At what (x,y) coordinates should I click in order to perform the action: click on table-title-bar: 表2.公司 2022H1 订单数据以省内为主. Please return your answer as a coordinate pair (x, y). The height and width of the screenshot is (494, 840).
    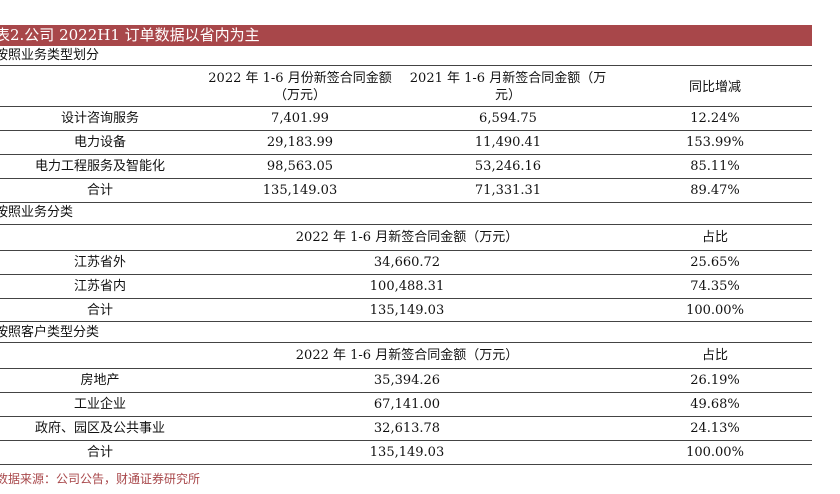
    Looking at the image, I should click on (406, 35).